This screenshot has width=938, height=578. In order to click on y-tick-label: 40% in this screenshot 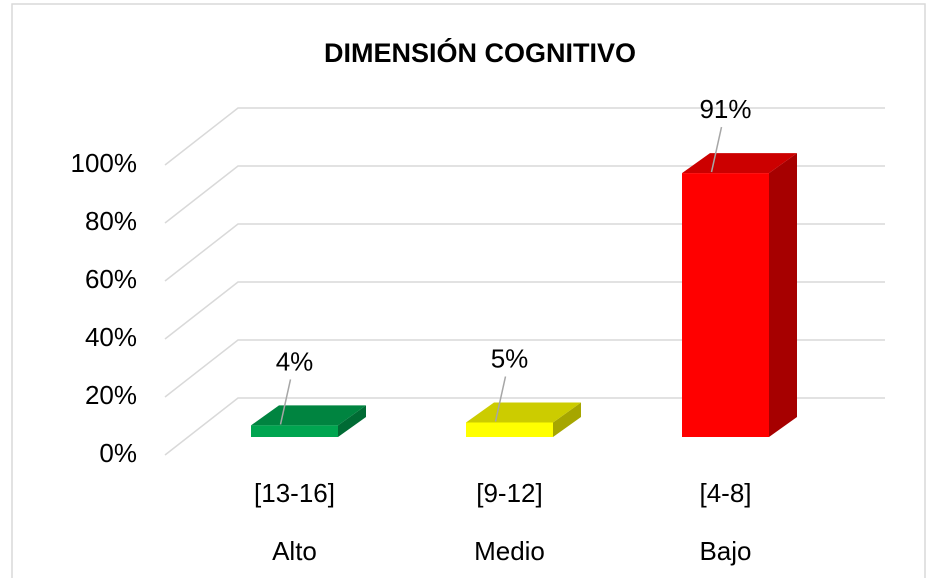, I will do `click(111, 337)`.